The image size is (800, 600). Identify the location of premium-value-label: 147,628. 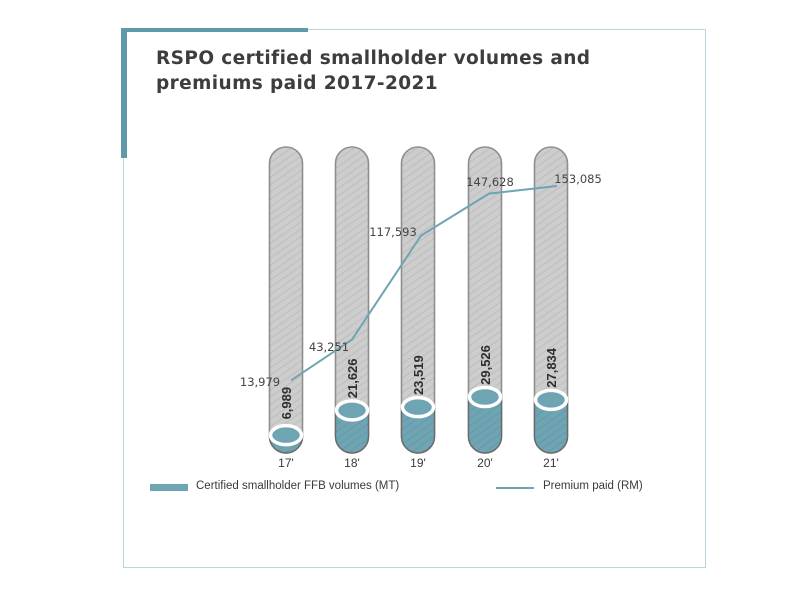
(490, 182).